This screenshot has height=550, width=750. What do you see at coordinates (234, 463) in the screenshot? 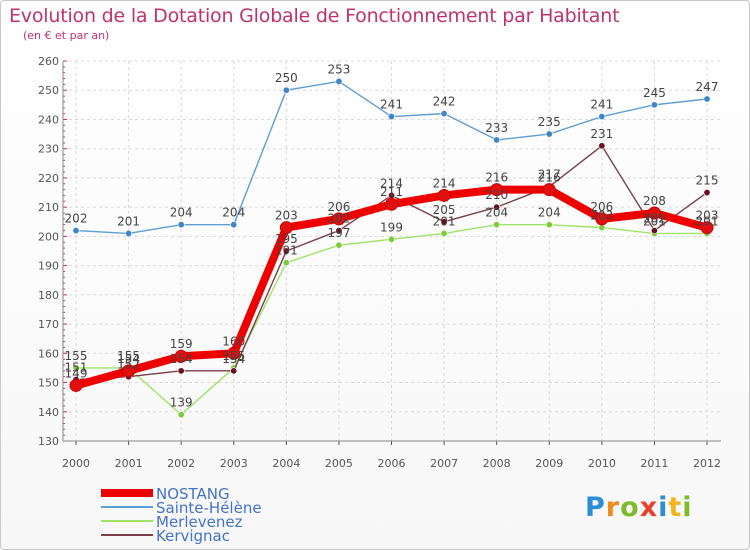
I see `x-tick-label: 2003` at bounding box center [234, 463].